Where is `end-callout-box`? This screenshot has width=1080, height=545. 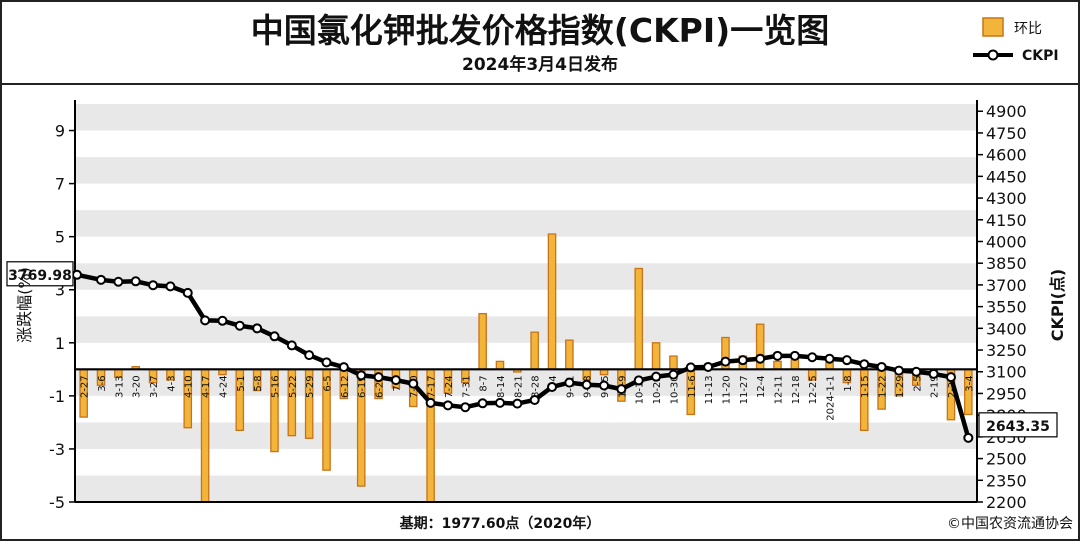
end-callout-box is located at coordinates (1018, 425).